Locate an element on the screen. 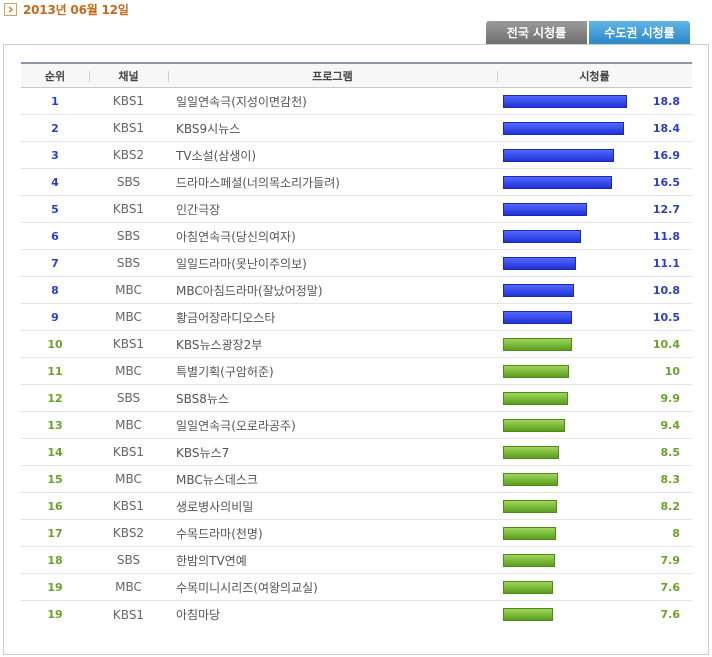  rating-cell: 7.6 is located at coordinates (594, 614).